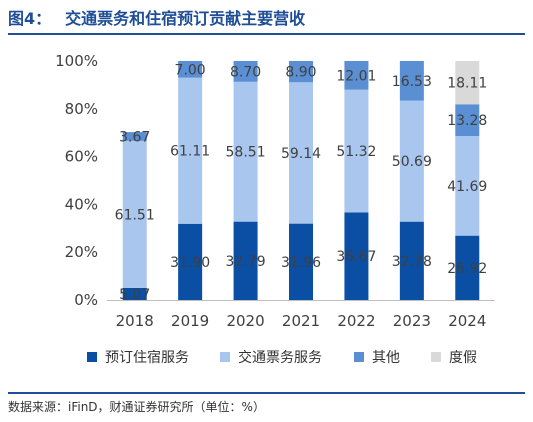  I want to click on figure-title: 交通票务和住宿预订贡献主要营收, so click(185, 18).